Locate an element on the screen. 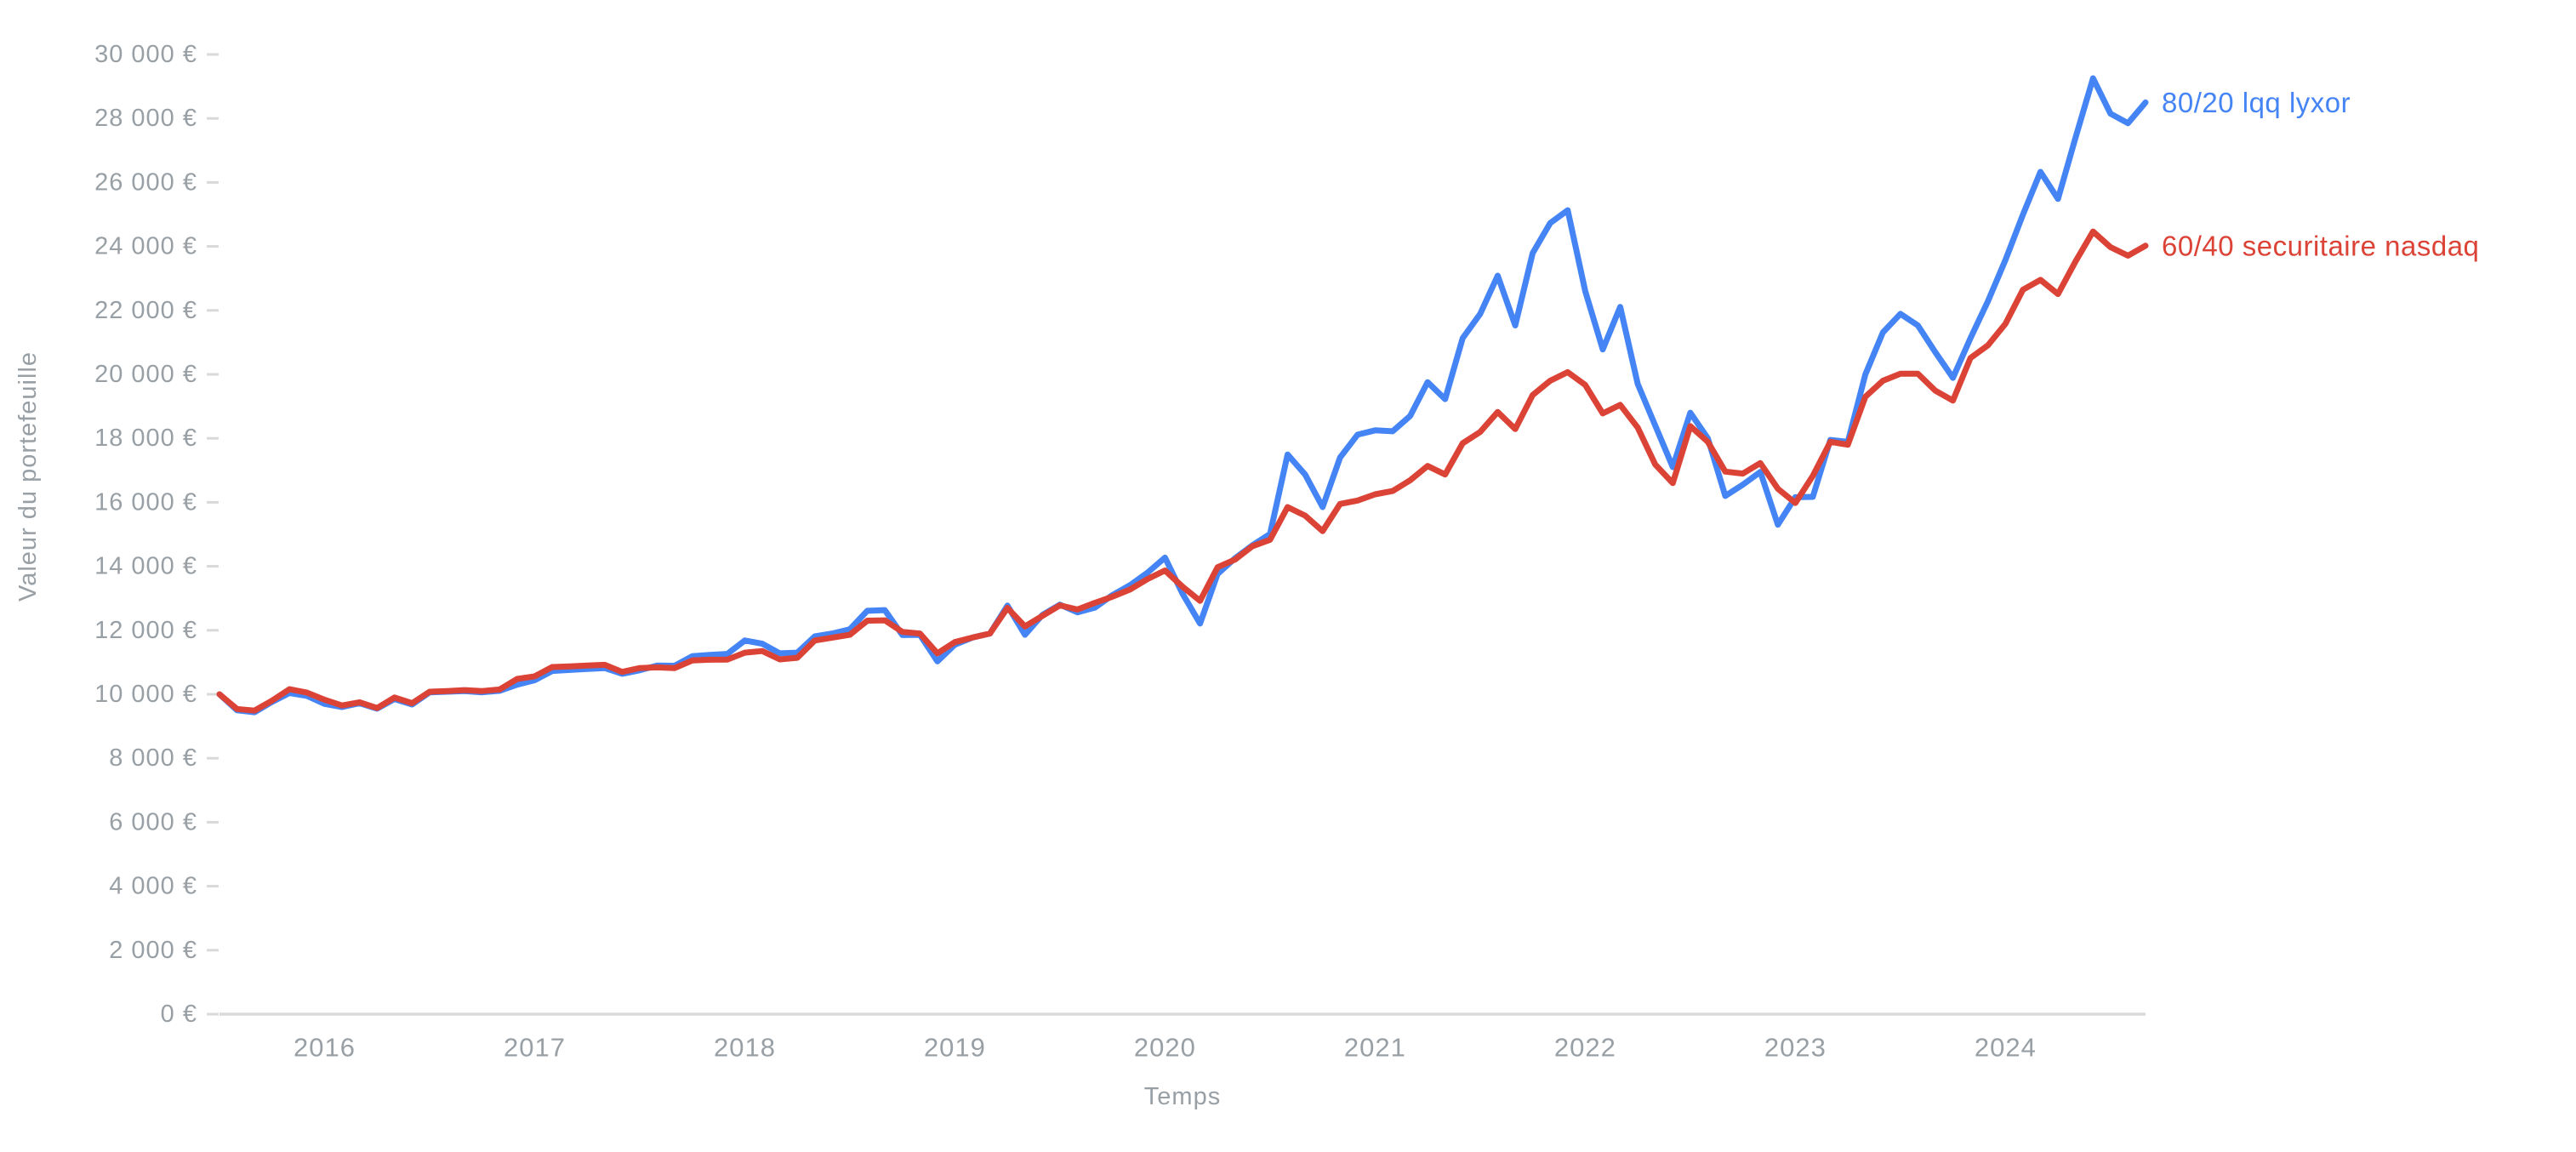  y-tick-label: 2 000 € is located at coordinates (153, 951).